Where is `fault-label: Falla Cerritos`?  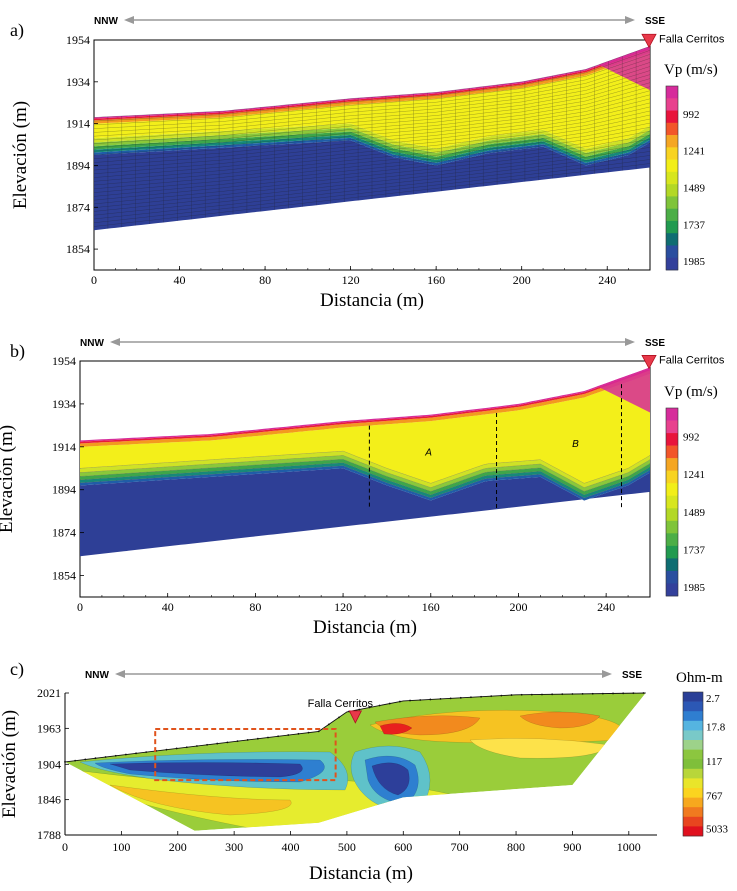 fault-label: Falla Cerritos is located at coordinates (692, 360).